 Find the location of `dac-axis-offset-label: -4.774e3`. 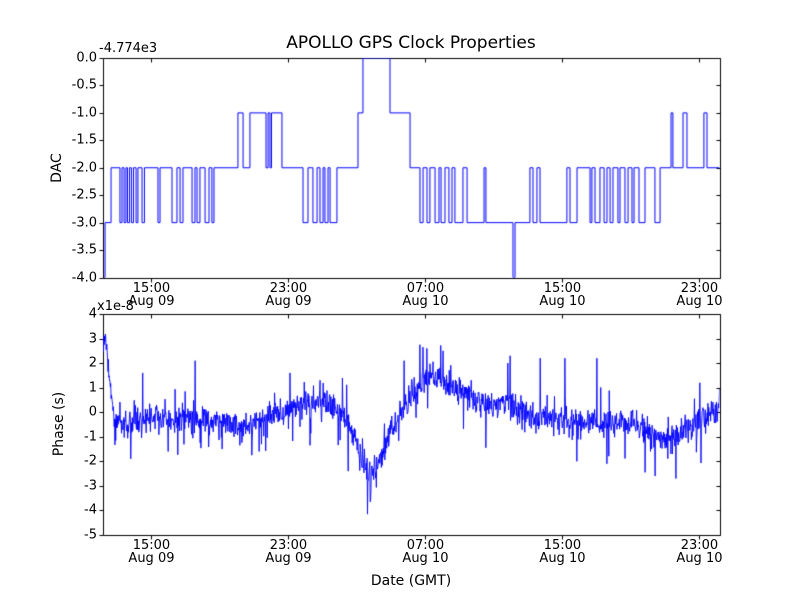

dac-axis-offset-label: -4.774e3 is located at coordinates (128, 48).